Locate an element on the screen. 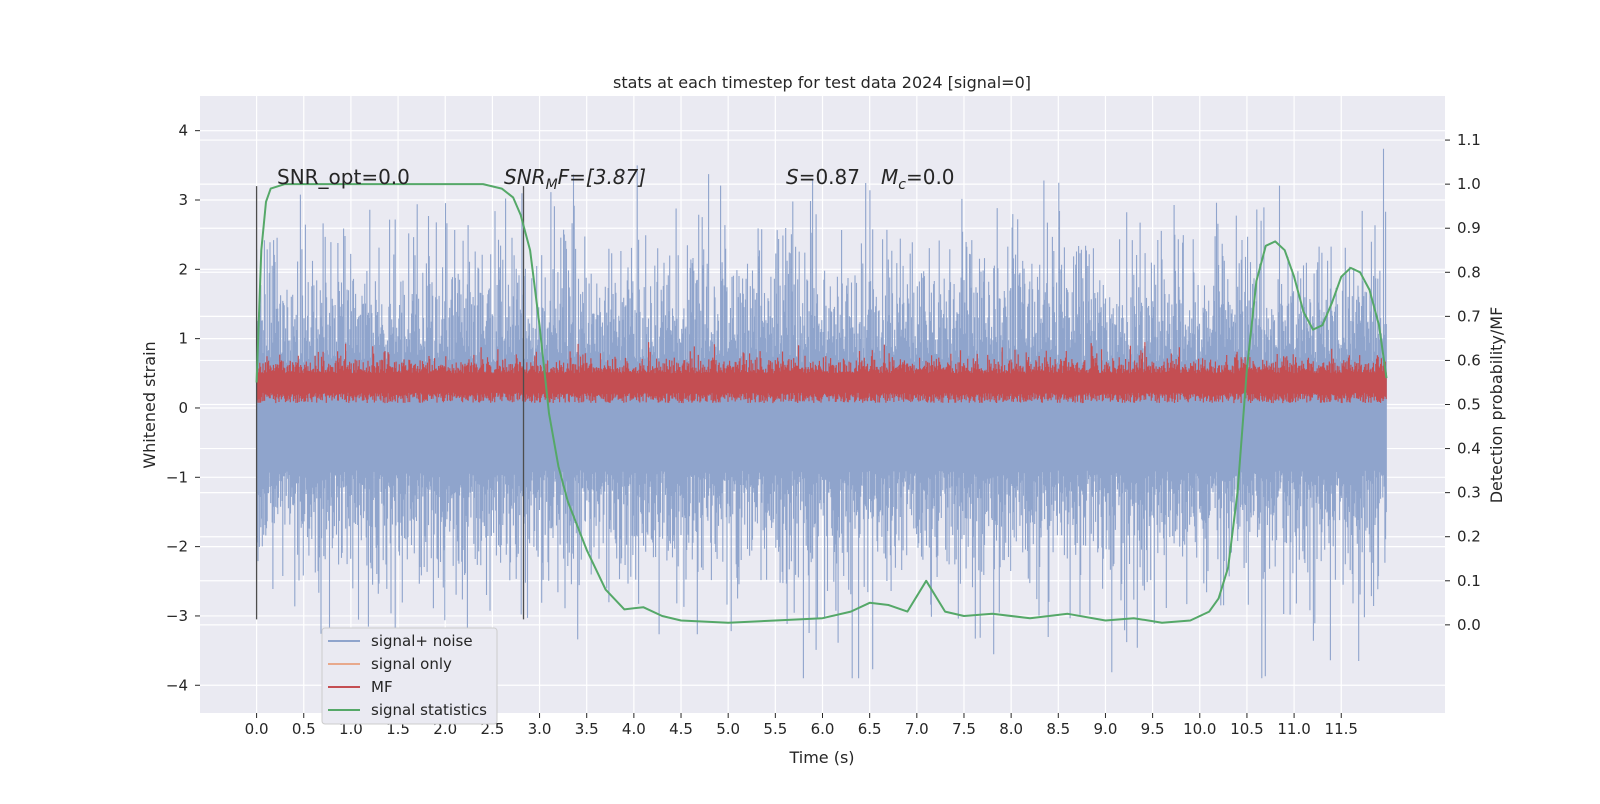  legend-box is located at coordinates (409, 676).